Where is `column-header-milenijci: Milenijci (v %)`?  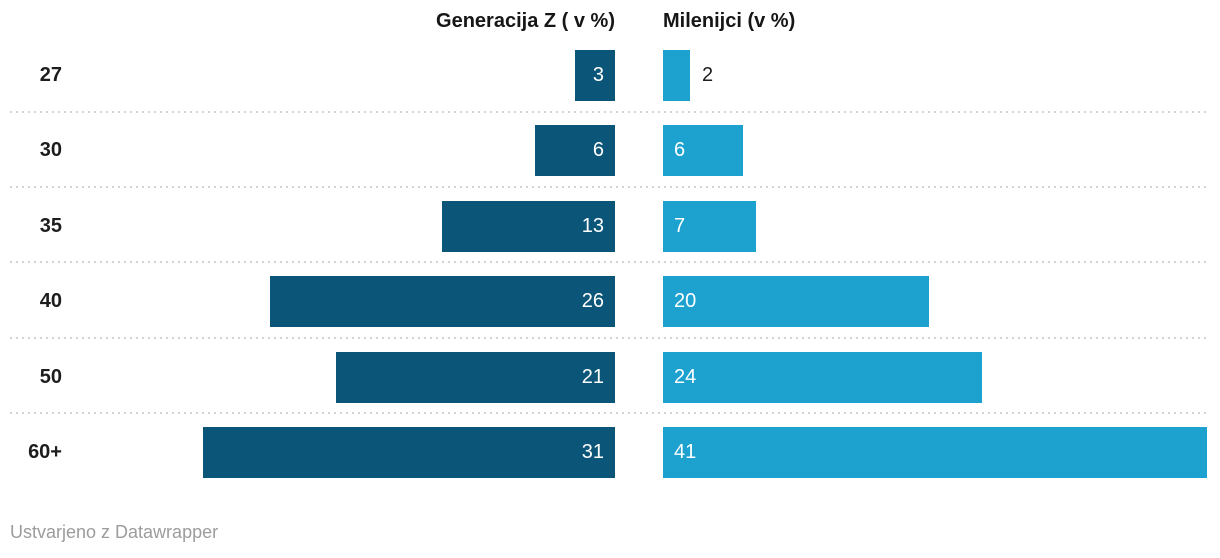 column-header-milenijci: Milenijci (v %) is located at coordinates (729, 21).